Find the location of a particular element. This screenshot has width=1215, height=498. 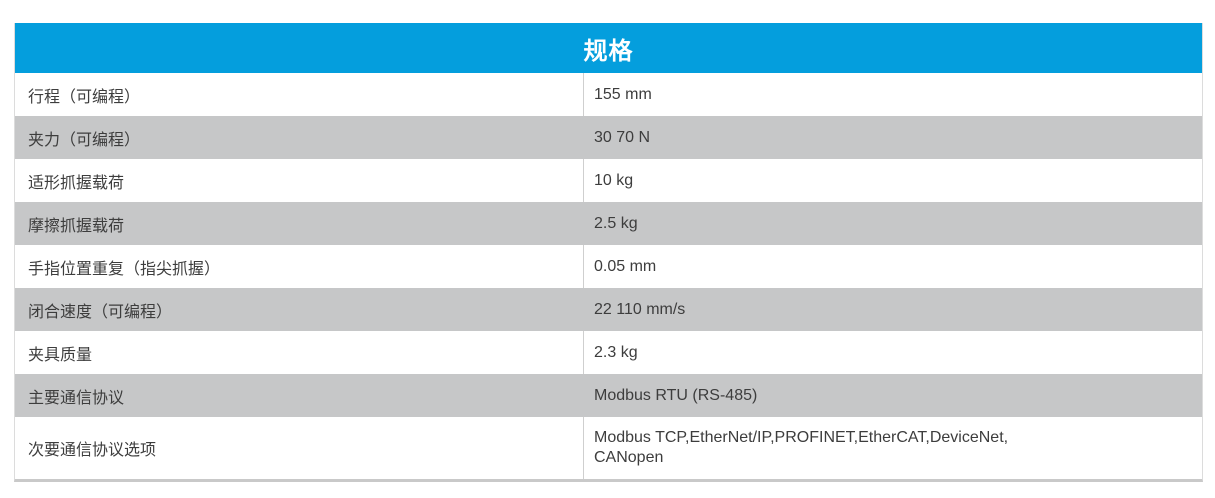

table-row: 摩擦抓握载荷 2.5 kg is located at coordinates (608, 223).